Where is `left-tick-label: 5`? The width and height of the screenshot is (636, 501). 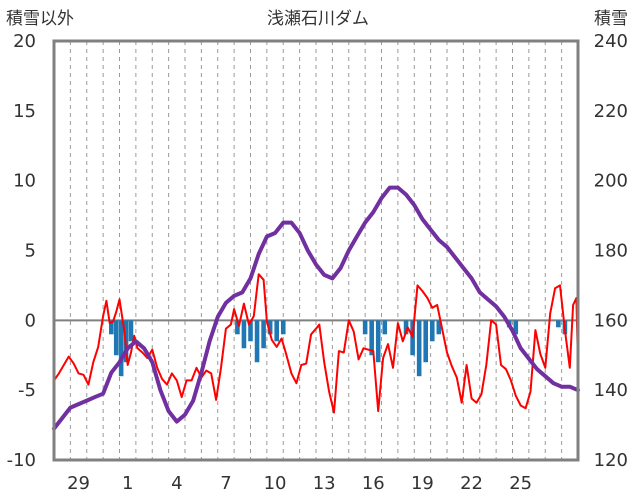
left-tick-label: 5 is located at coordinates (30, 251).